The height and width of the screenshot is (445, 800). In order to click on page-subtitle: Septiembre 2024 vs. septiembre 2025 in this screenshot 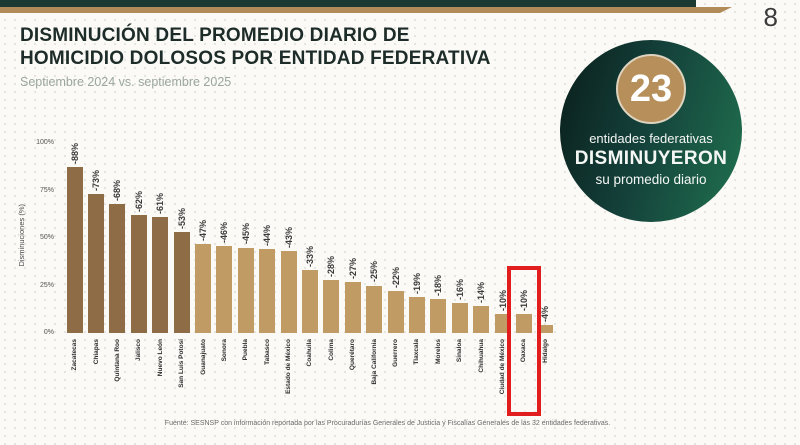, I will do `click(126, 81)`.